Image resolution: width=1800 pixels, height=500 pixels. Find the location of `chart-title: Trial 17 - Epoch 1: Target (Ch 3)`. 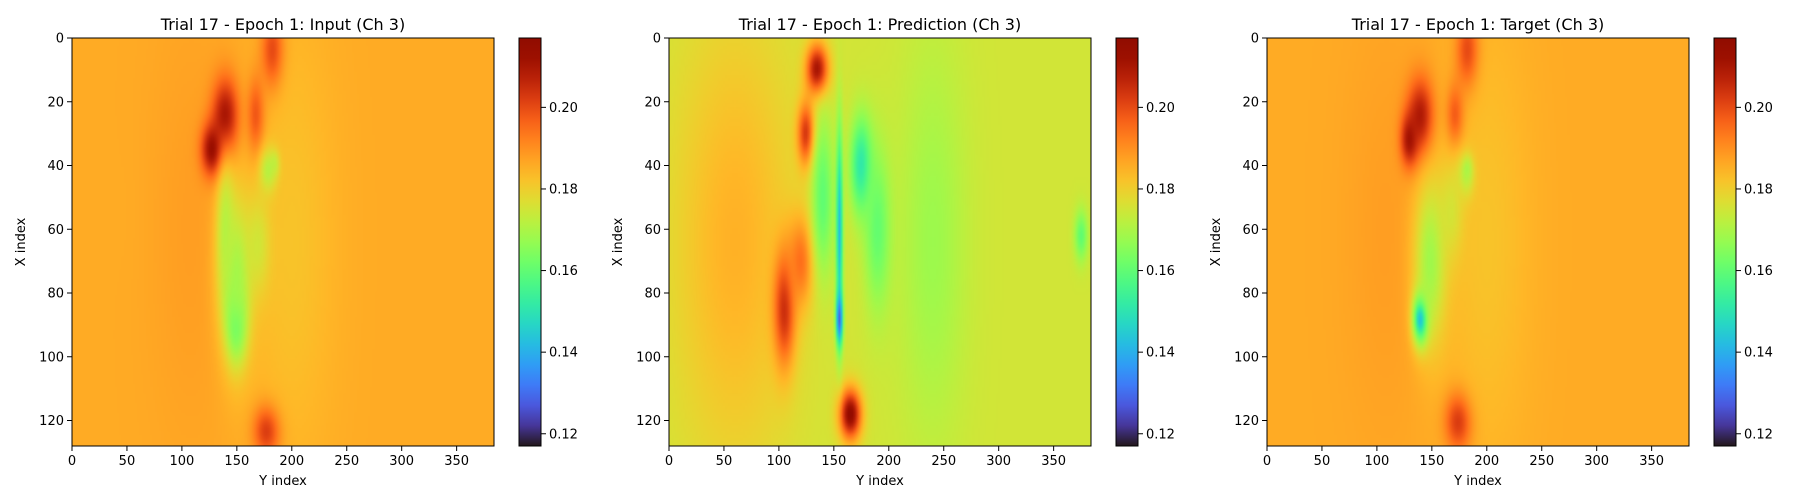

chart-title: Trial 17 - Epoch 1: Target (Ch 3) is located at coordinates (1477, 24).